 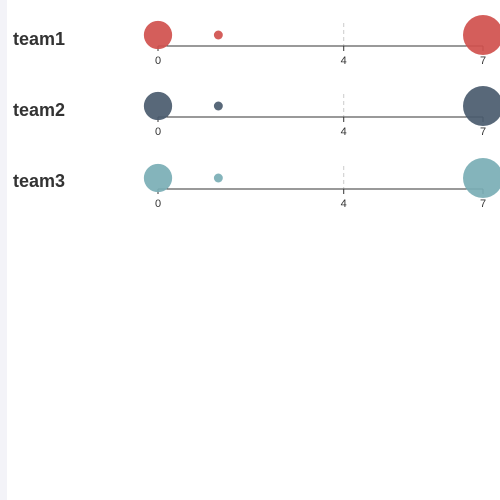 What do you see at coordinates (321, 184) in the screenshot?
I see `series-3: 0 4 7` at bounding box center [321, 184].